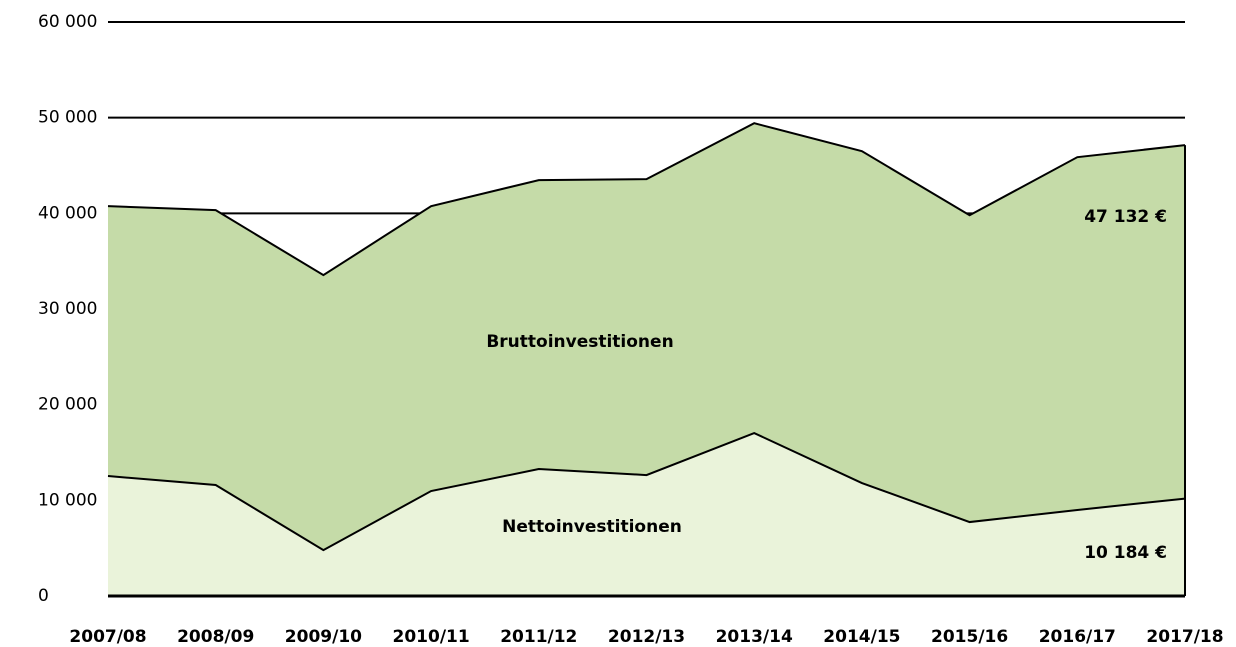  Describe the element at coordinates (67, 309) in the screenshot. I see `y-tick-label: 30 000` at that location.